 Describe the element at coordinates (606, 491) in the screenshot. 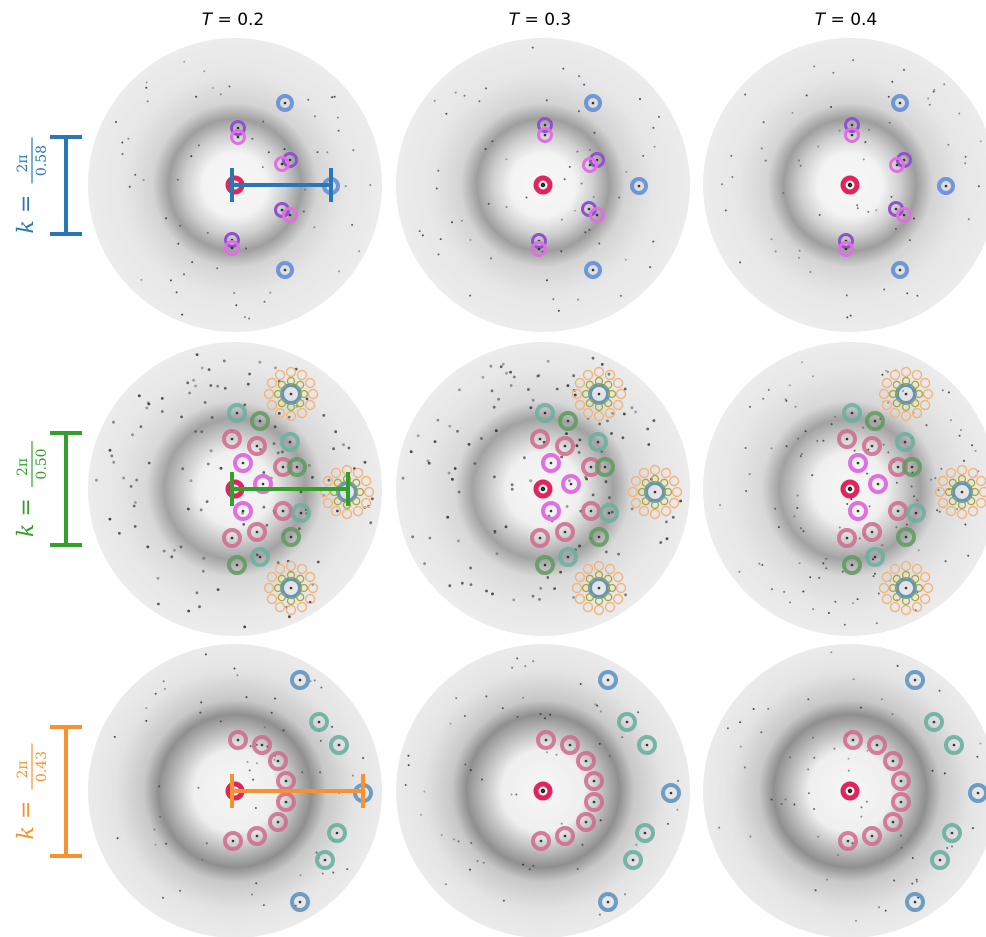

I see `markers-row2-col2` at that location.